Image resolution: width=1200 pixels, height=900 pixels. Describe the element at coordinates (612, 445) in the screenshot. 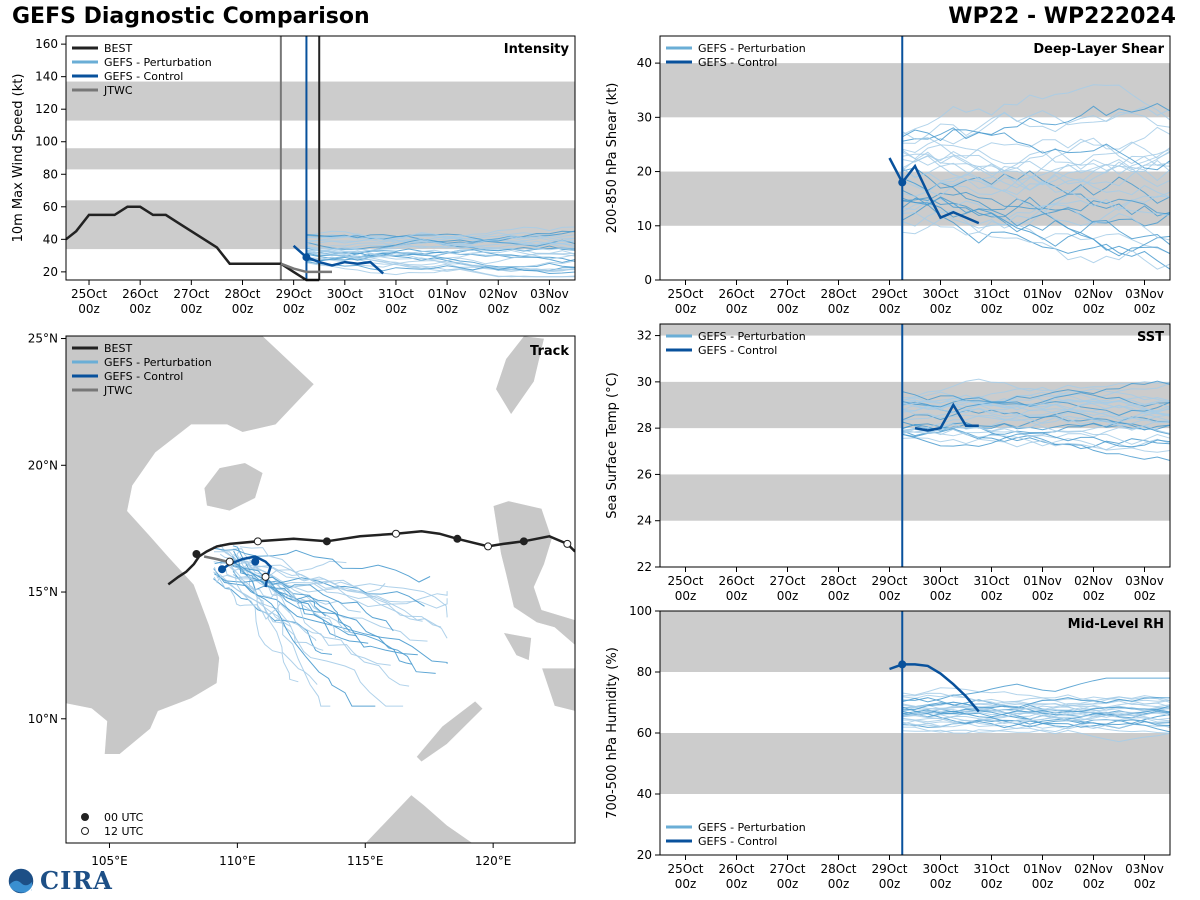

I see `y-axis-label: Sea Surface Temp (°C)` at that location.